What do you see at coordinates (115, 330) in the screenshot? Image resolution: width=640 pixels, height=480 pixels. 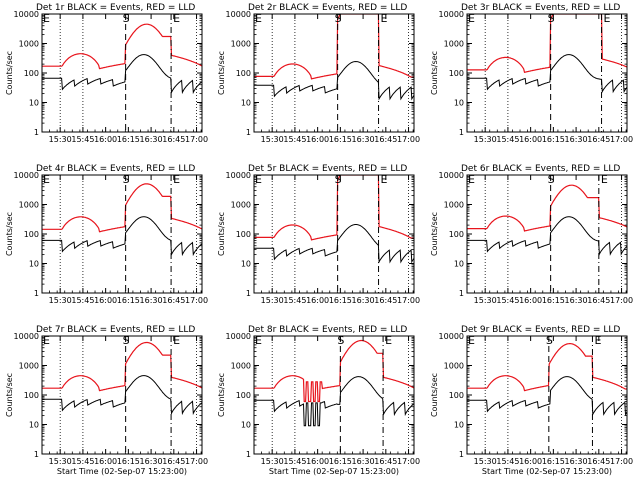 I see `panel-title: Det 7r BLACK = Events, RED = LLD` at bounding box center [115, 330].